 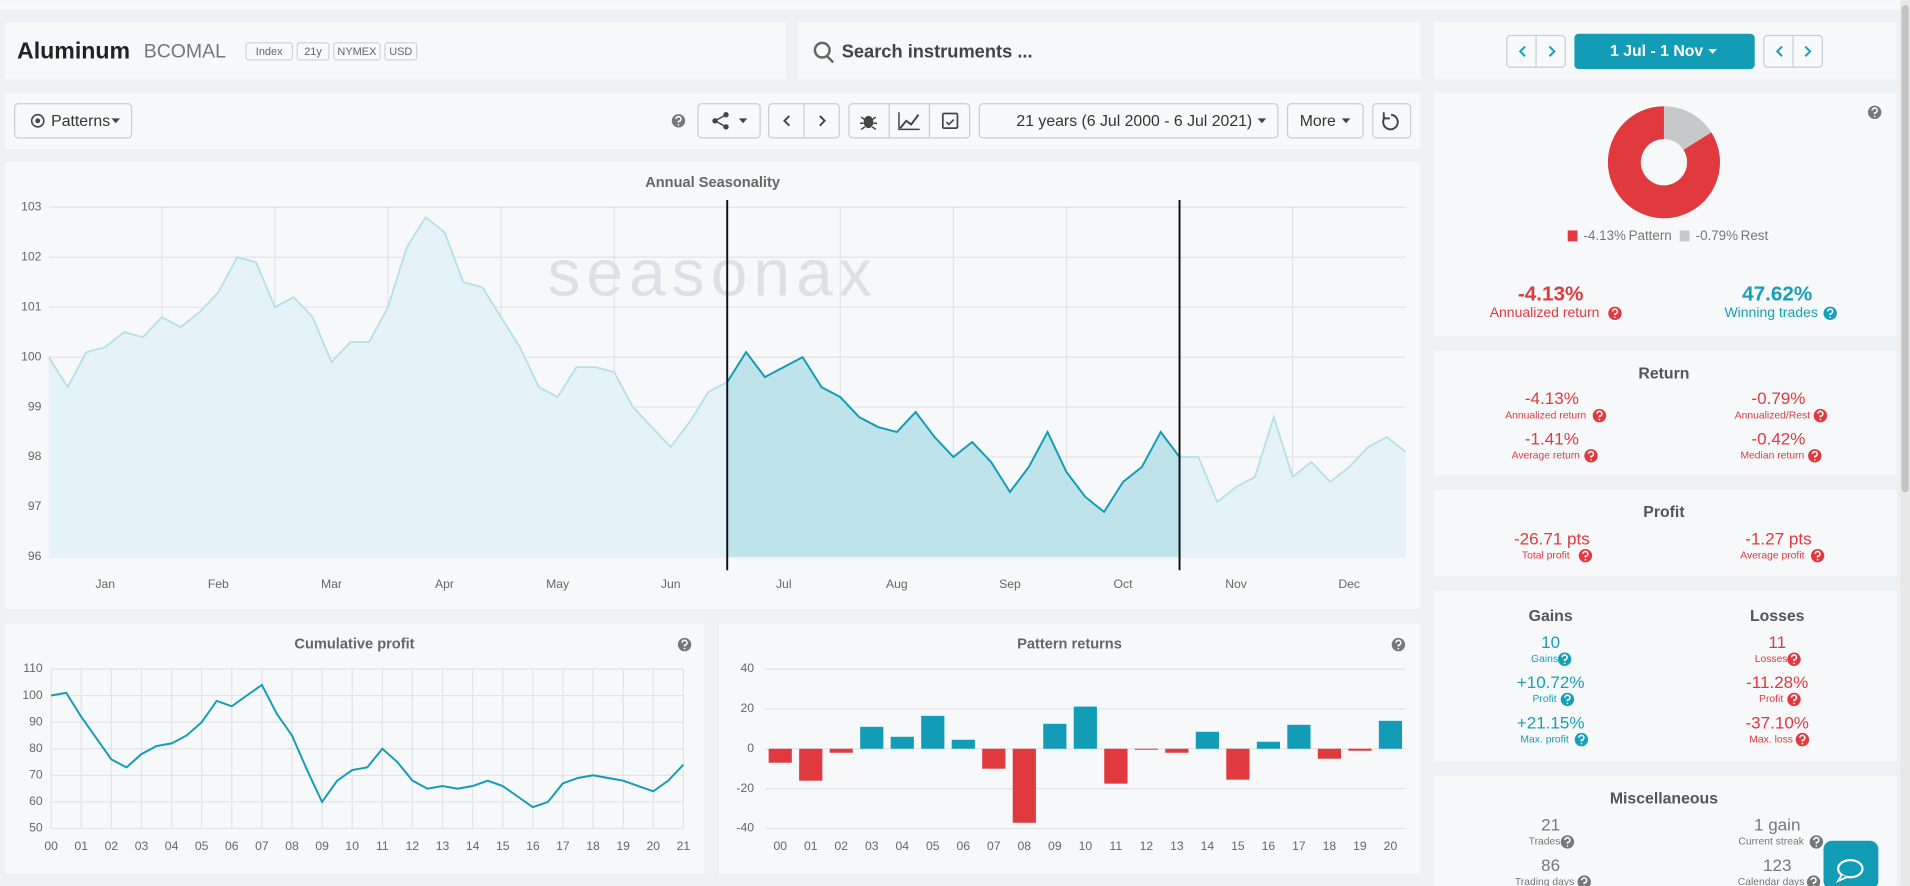 I want to click on gains-losses-panel, so click(x=1665, y=676).